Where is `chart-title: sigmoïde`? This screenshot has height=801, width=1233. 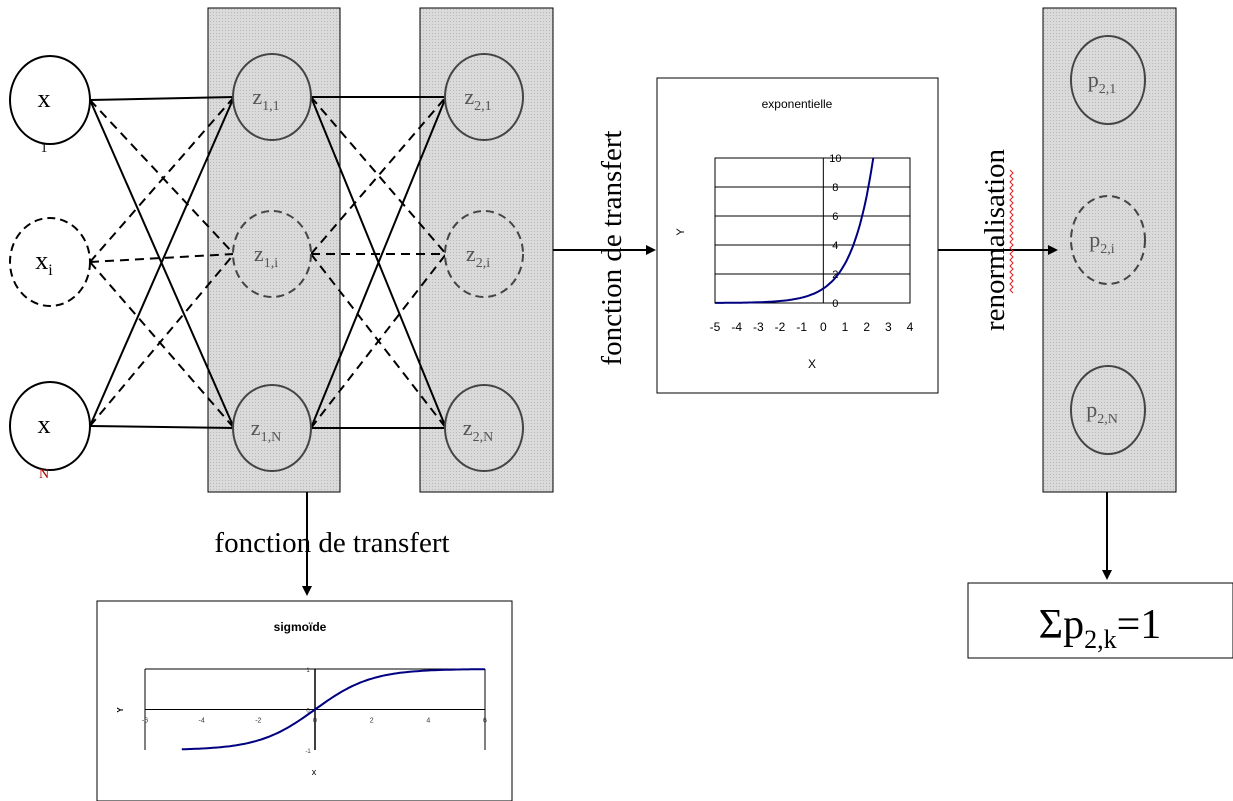
chart-title: sigmoïde is located at coordinates (300, 627).